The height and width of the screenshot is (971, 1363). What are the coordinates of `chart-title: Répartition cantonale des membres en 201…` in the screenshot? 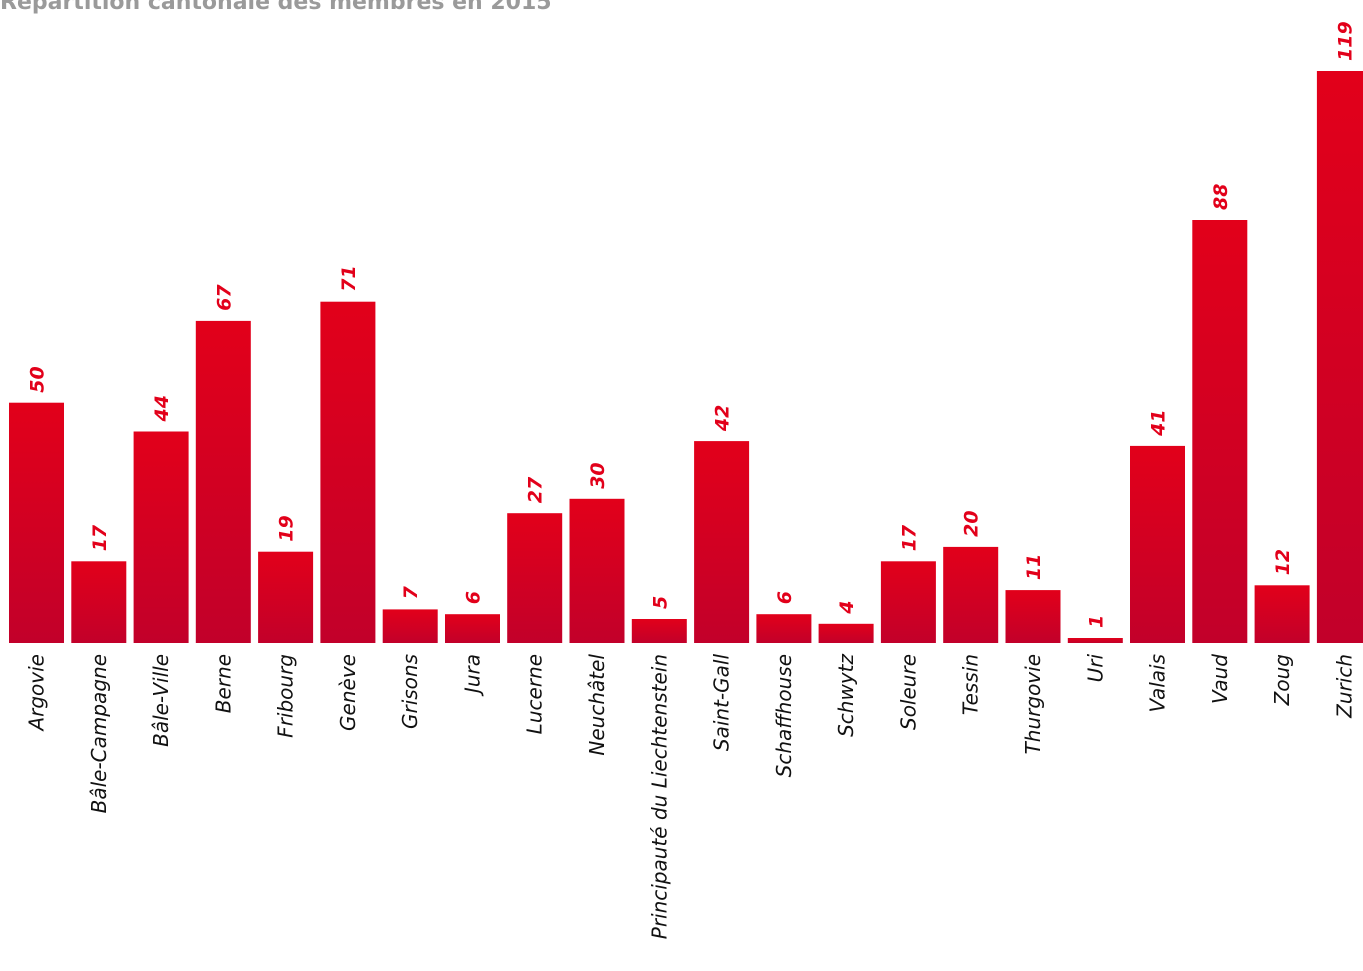 It's located at (276, 7).